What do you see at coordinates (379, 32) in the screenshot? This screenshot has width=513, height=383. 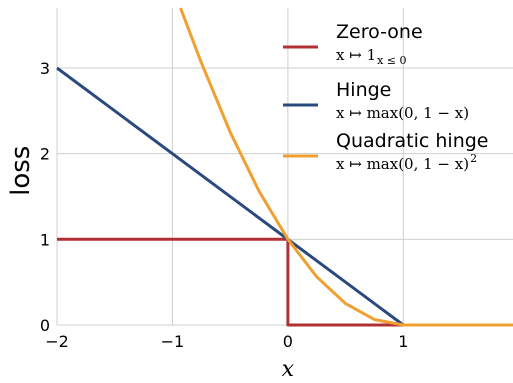 I see `legend-label: Zero-one` at bounding box center [379, 32].